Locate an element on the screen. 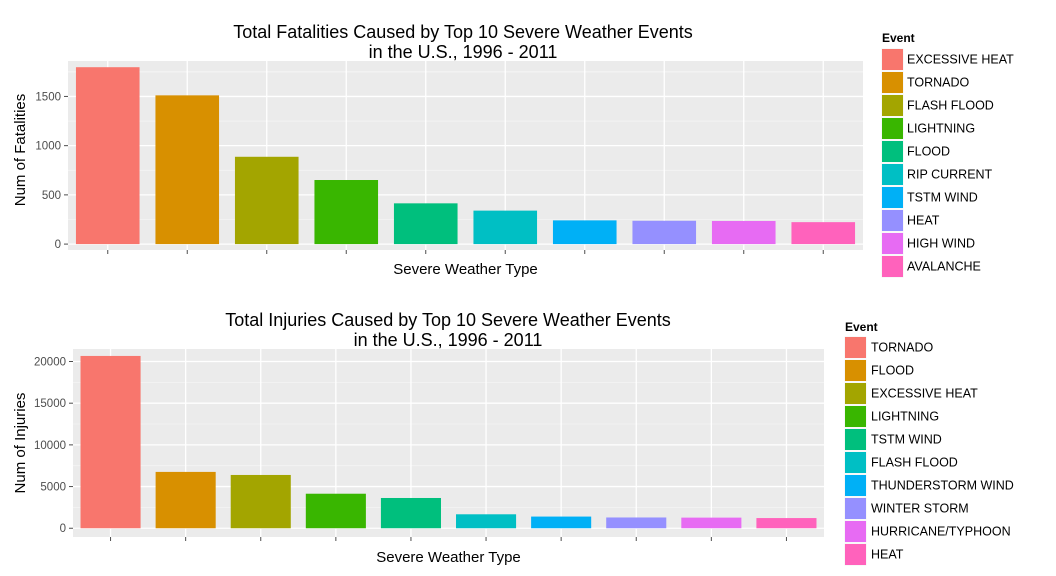 The width and height of the screenshot is (1056, 576). legend-label: HIGH WIND is located at coordinates (941, 244).